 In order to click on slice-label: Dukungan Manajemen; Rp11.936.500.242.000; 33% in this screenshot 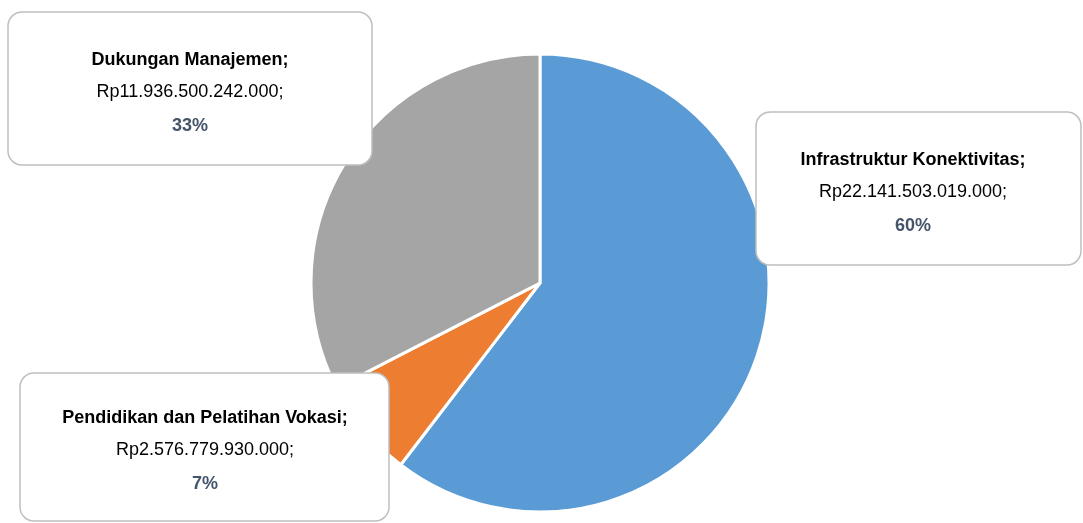, I will do `click(190, 92)`.